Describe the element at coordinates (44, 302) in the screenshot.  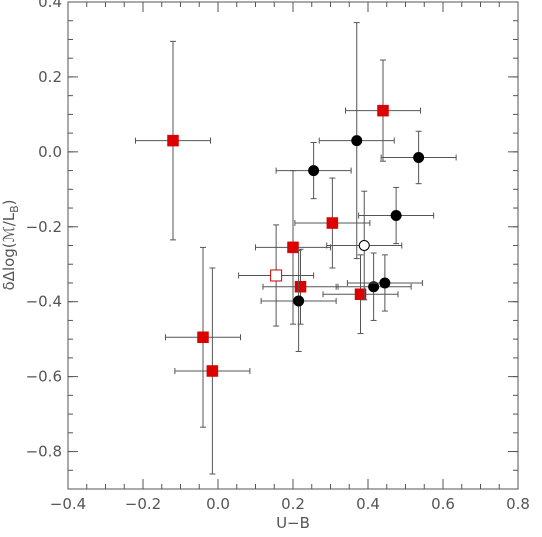
I see `y-tick-label: −0.4` at that location.